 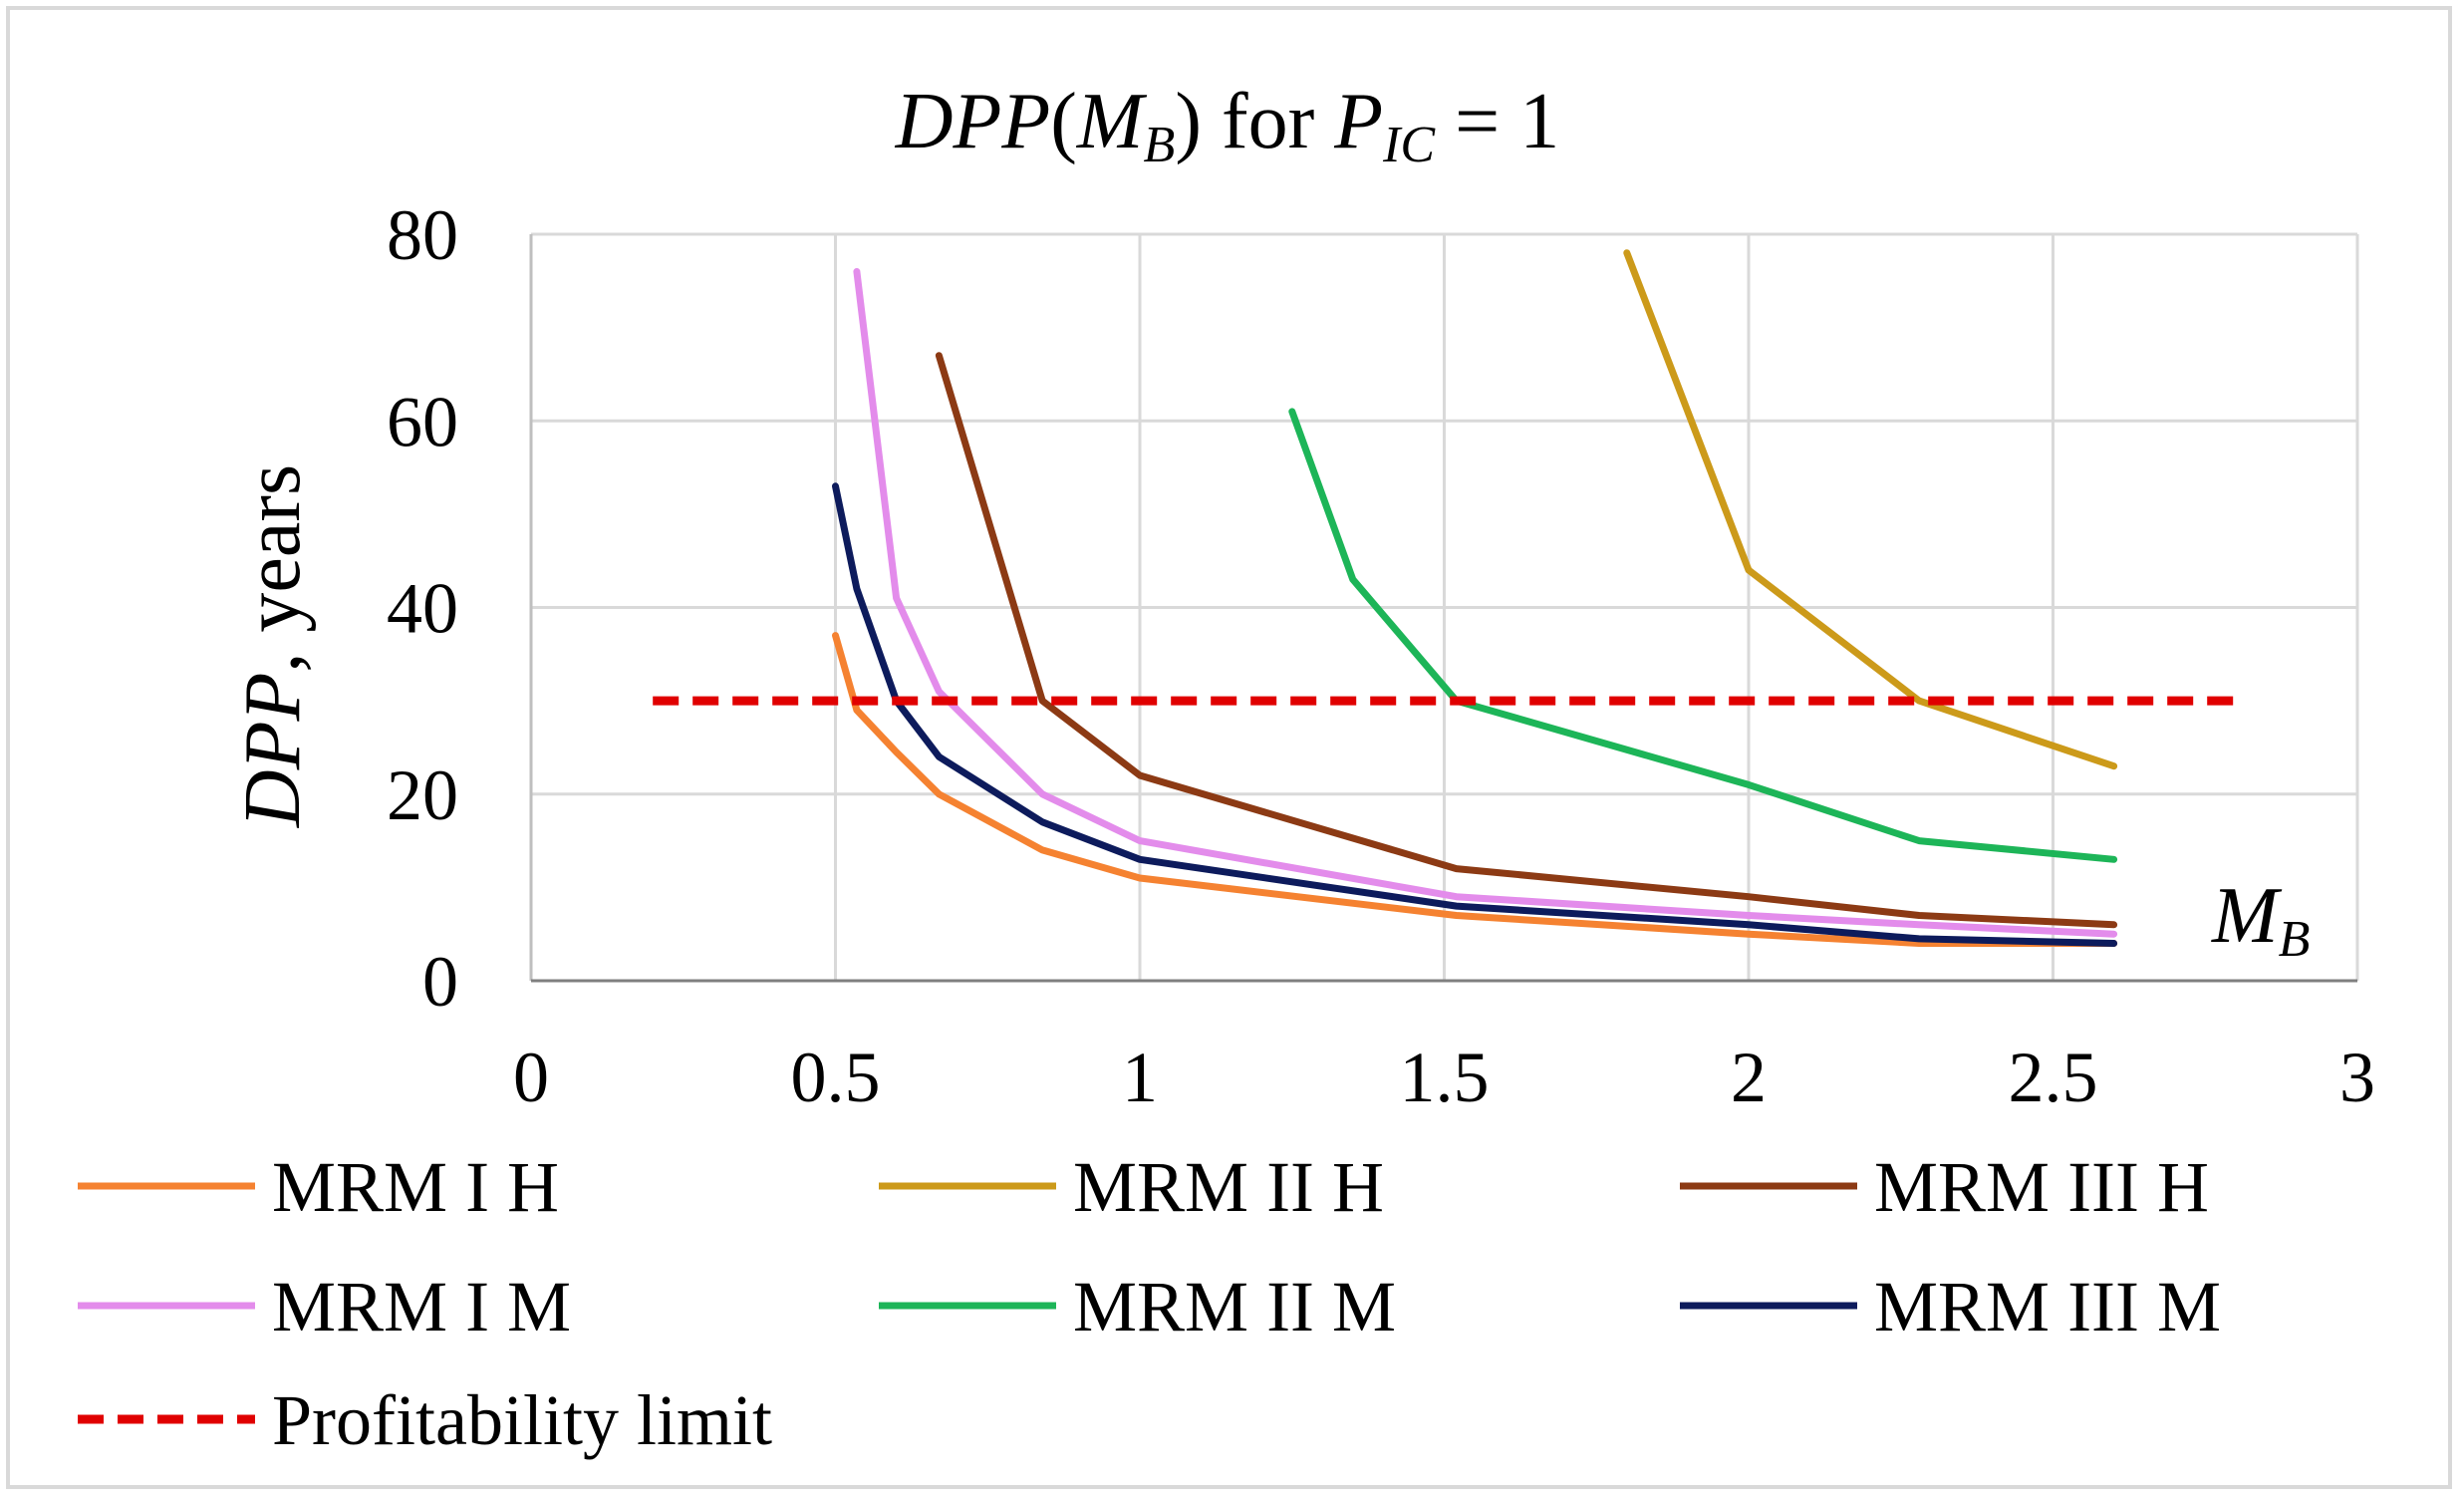 What do you see at coordinates (422, 235) in the screenshot?
I see `y-tick-label-80: 80` at bounding box center [422, 235].